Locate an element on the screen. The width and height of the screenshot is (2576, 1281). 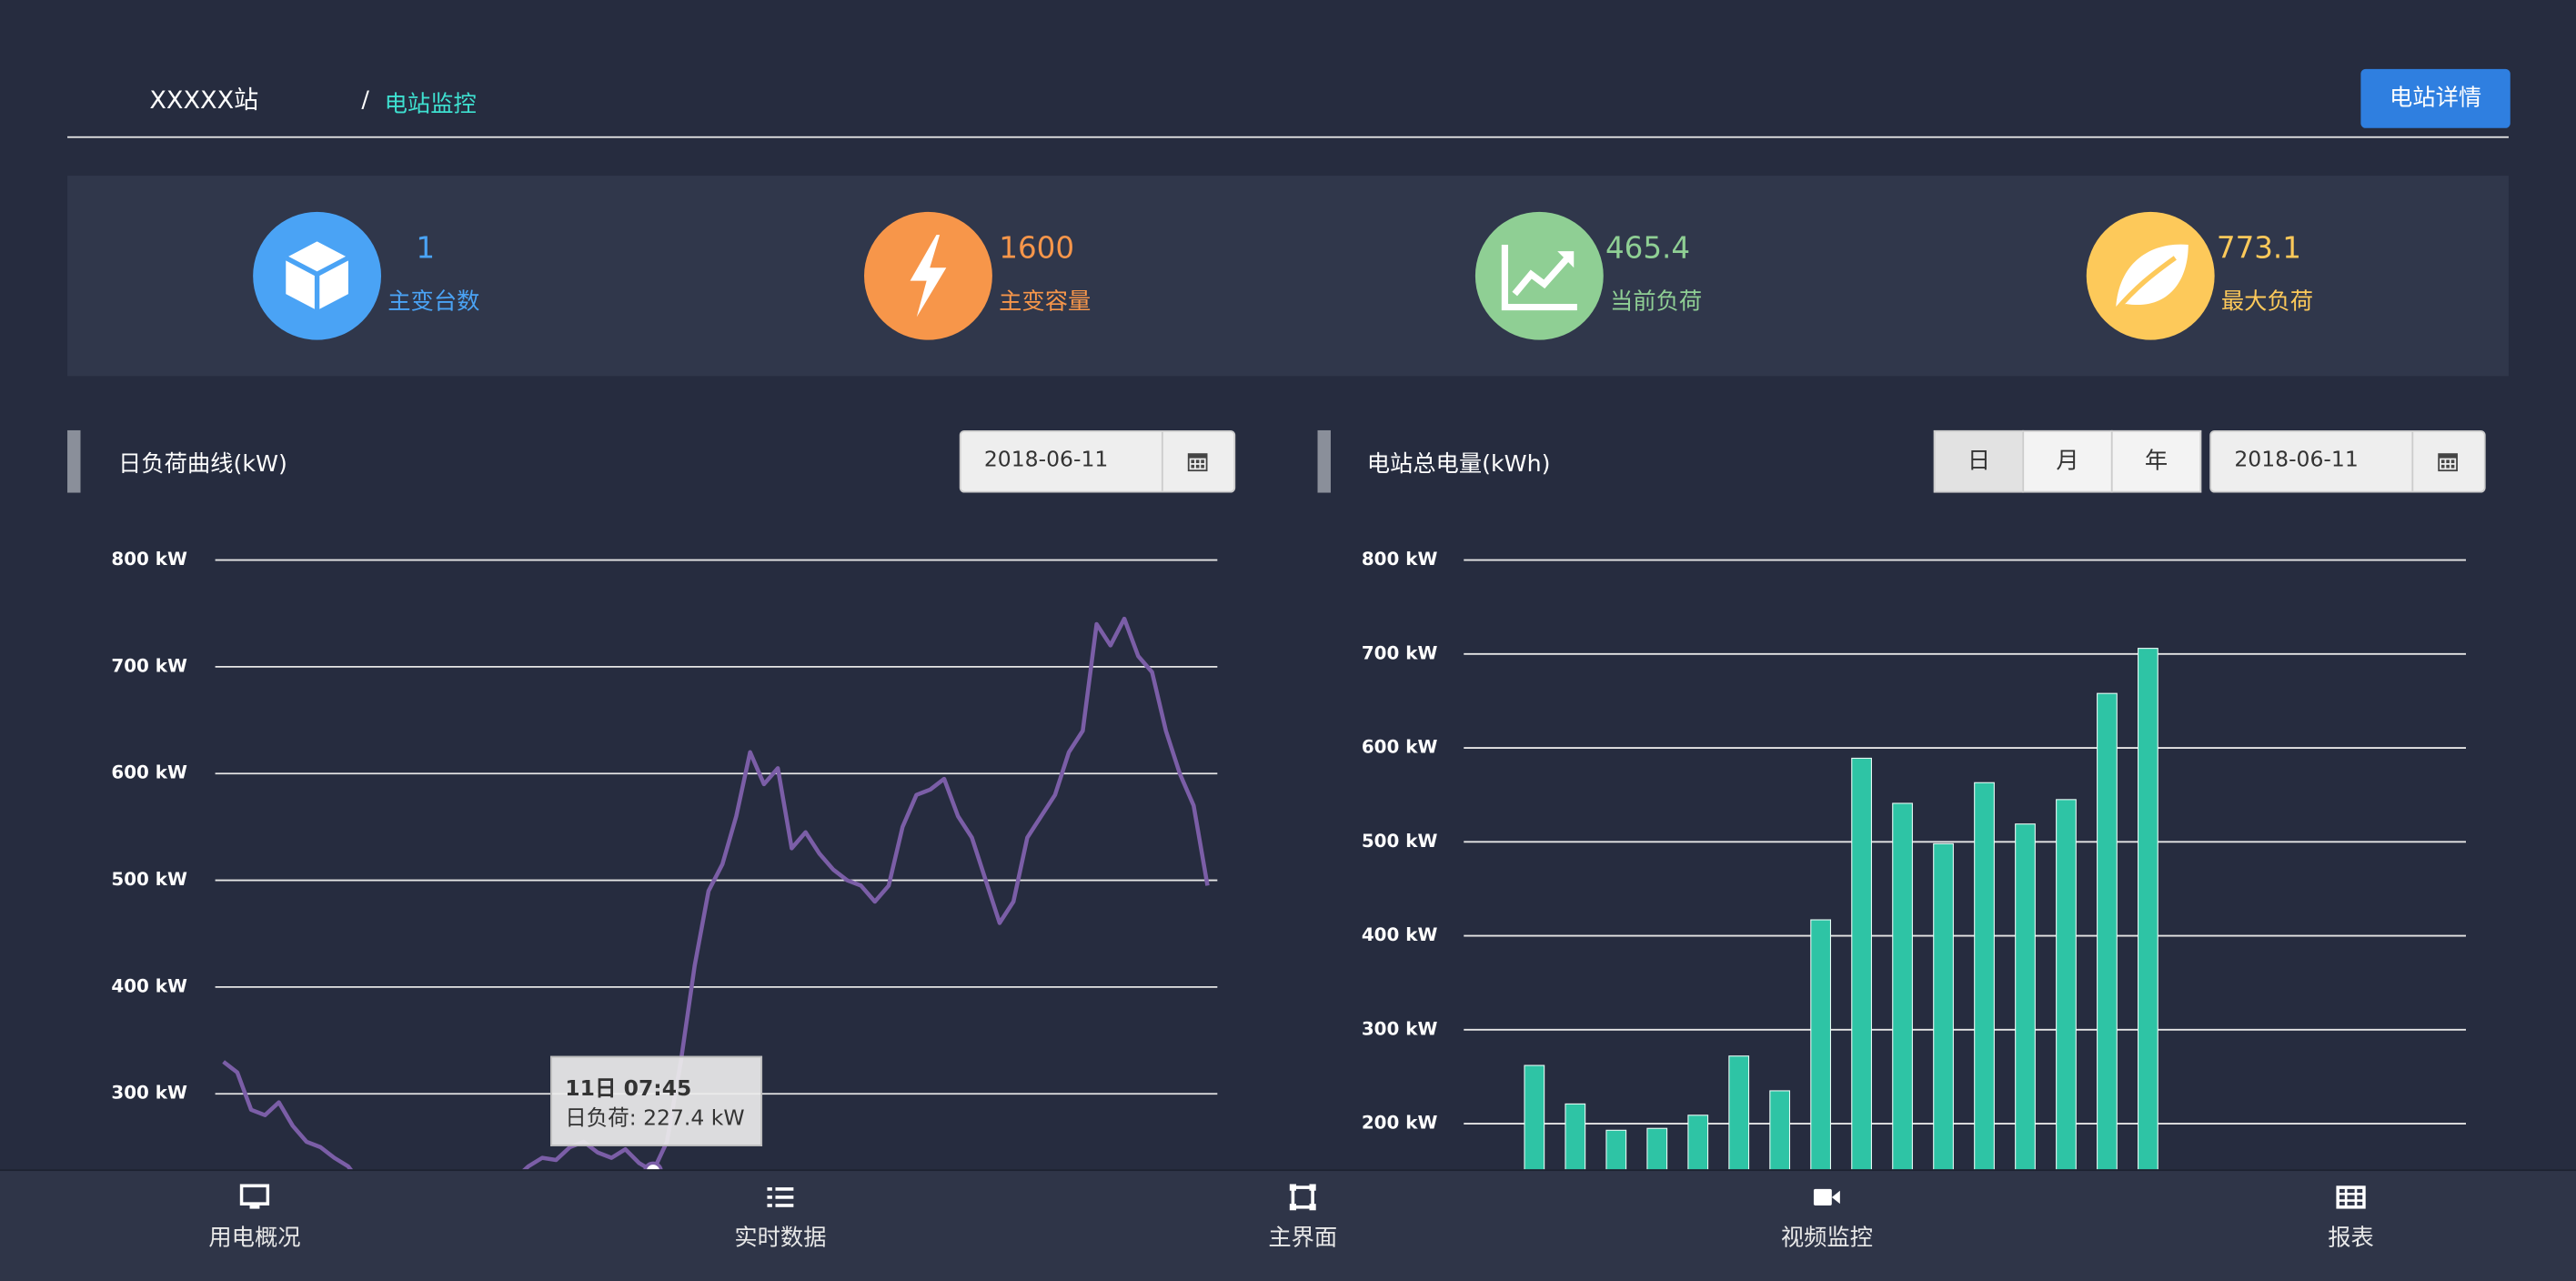
period-button: 年 is located at coordinates (2156, 461).